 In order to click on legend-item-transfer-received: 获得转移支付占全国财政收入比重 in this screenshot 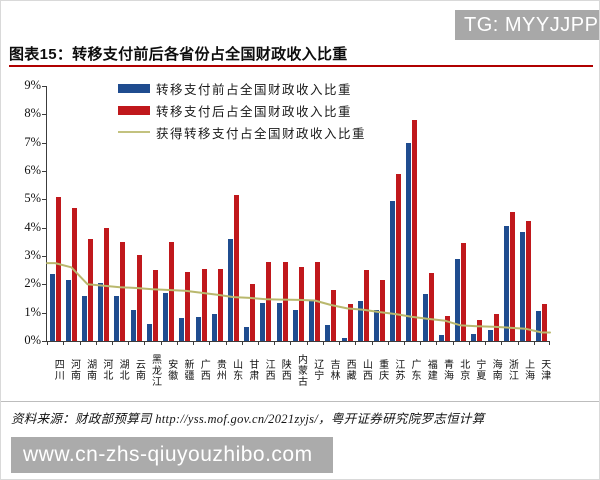, I will do `click(242, 132)`.